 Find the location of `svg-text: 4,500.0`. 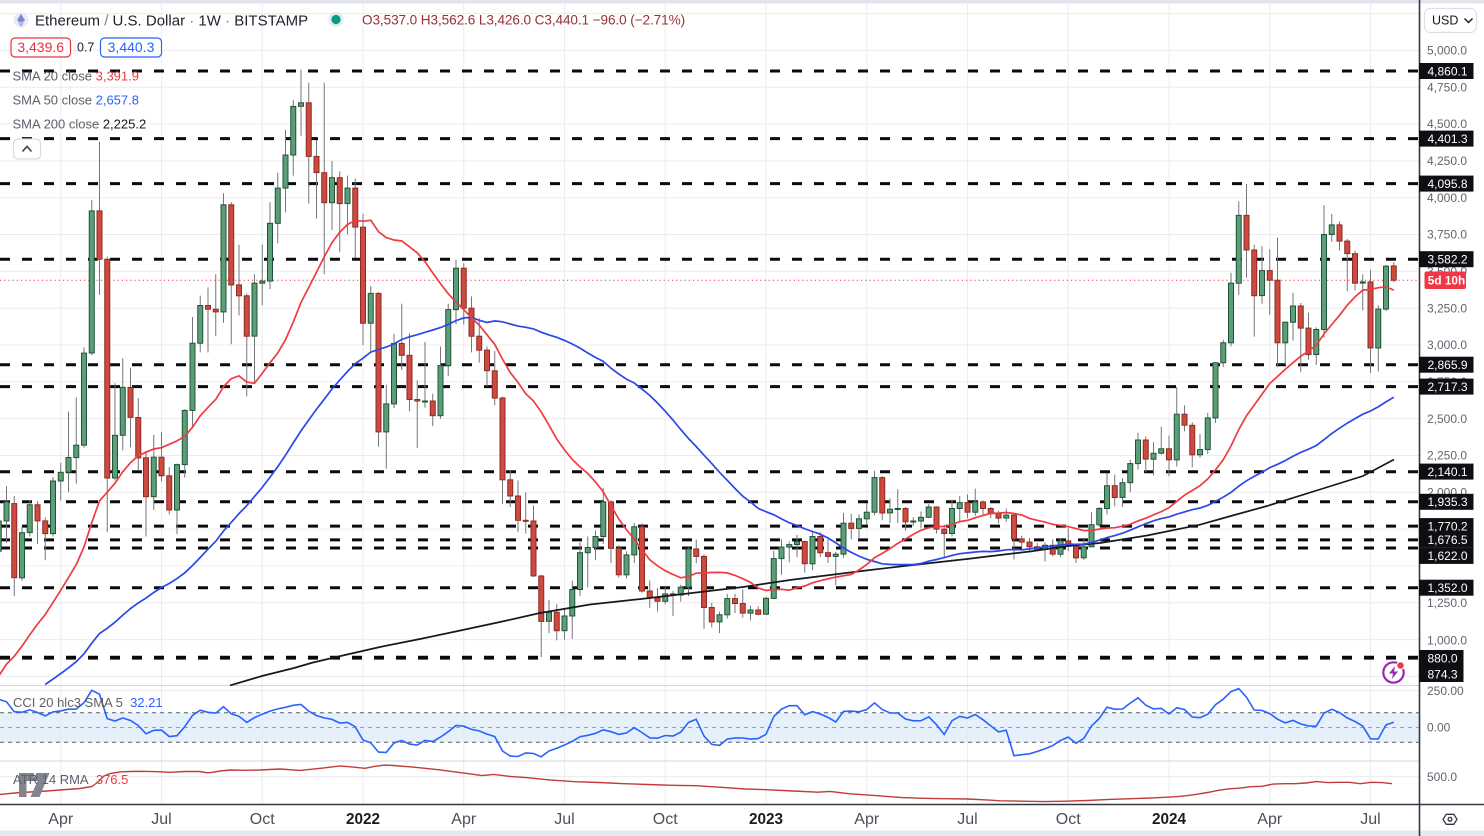

svg-text: 4,500.0 is located at coordinates (1447, 124).